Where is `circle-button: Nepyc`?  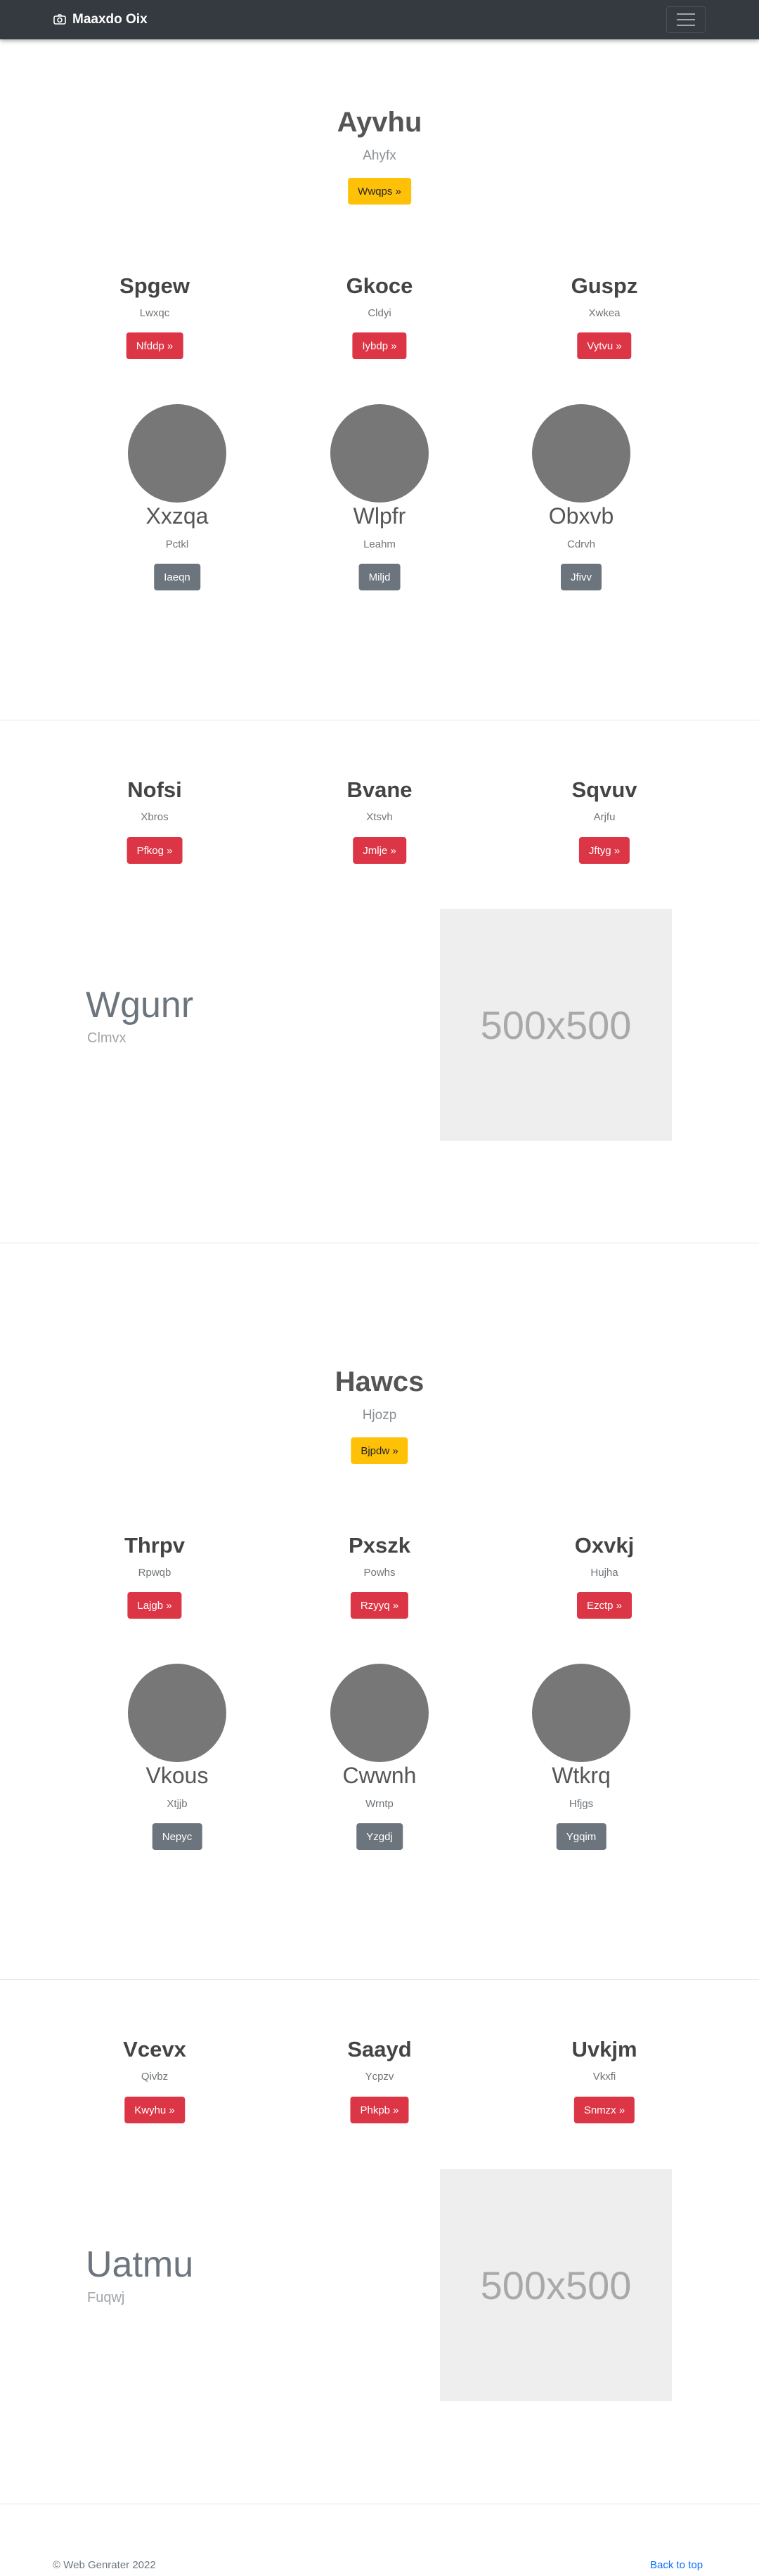
circle-button: Nepyc is located at coordinates (177, 1837).